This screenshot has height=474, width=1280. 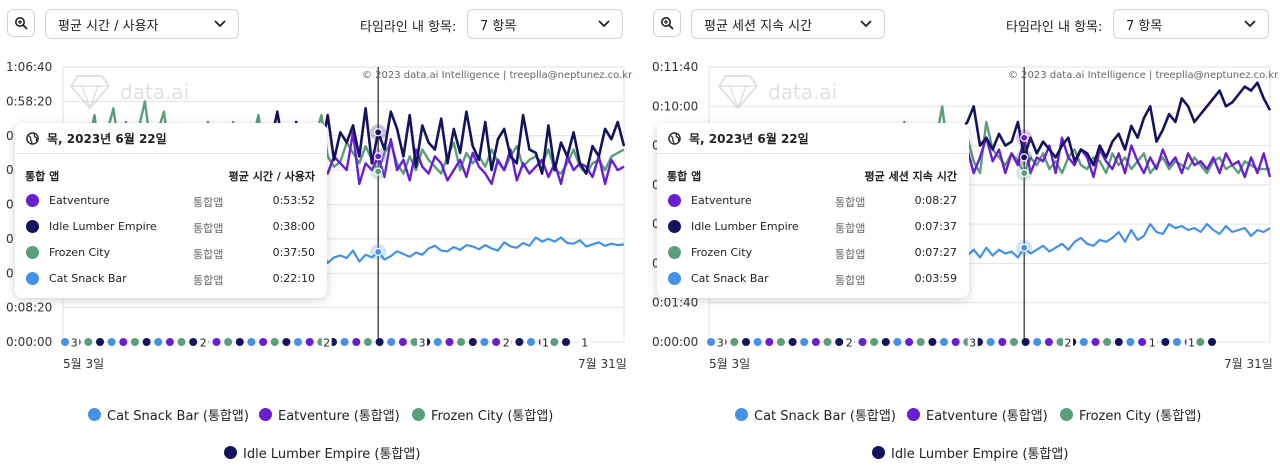 What do you see at coordinates (142, 24) in the screenshot?
I see `metric-select: 평균 시간 / 사용자` at bounding box center [142, 24].